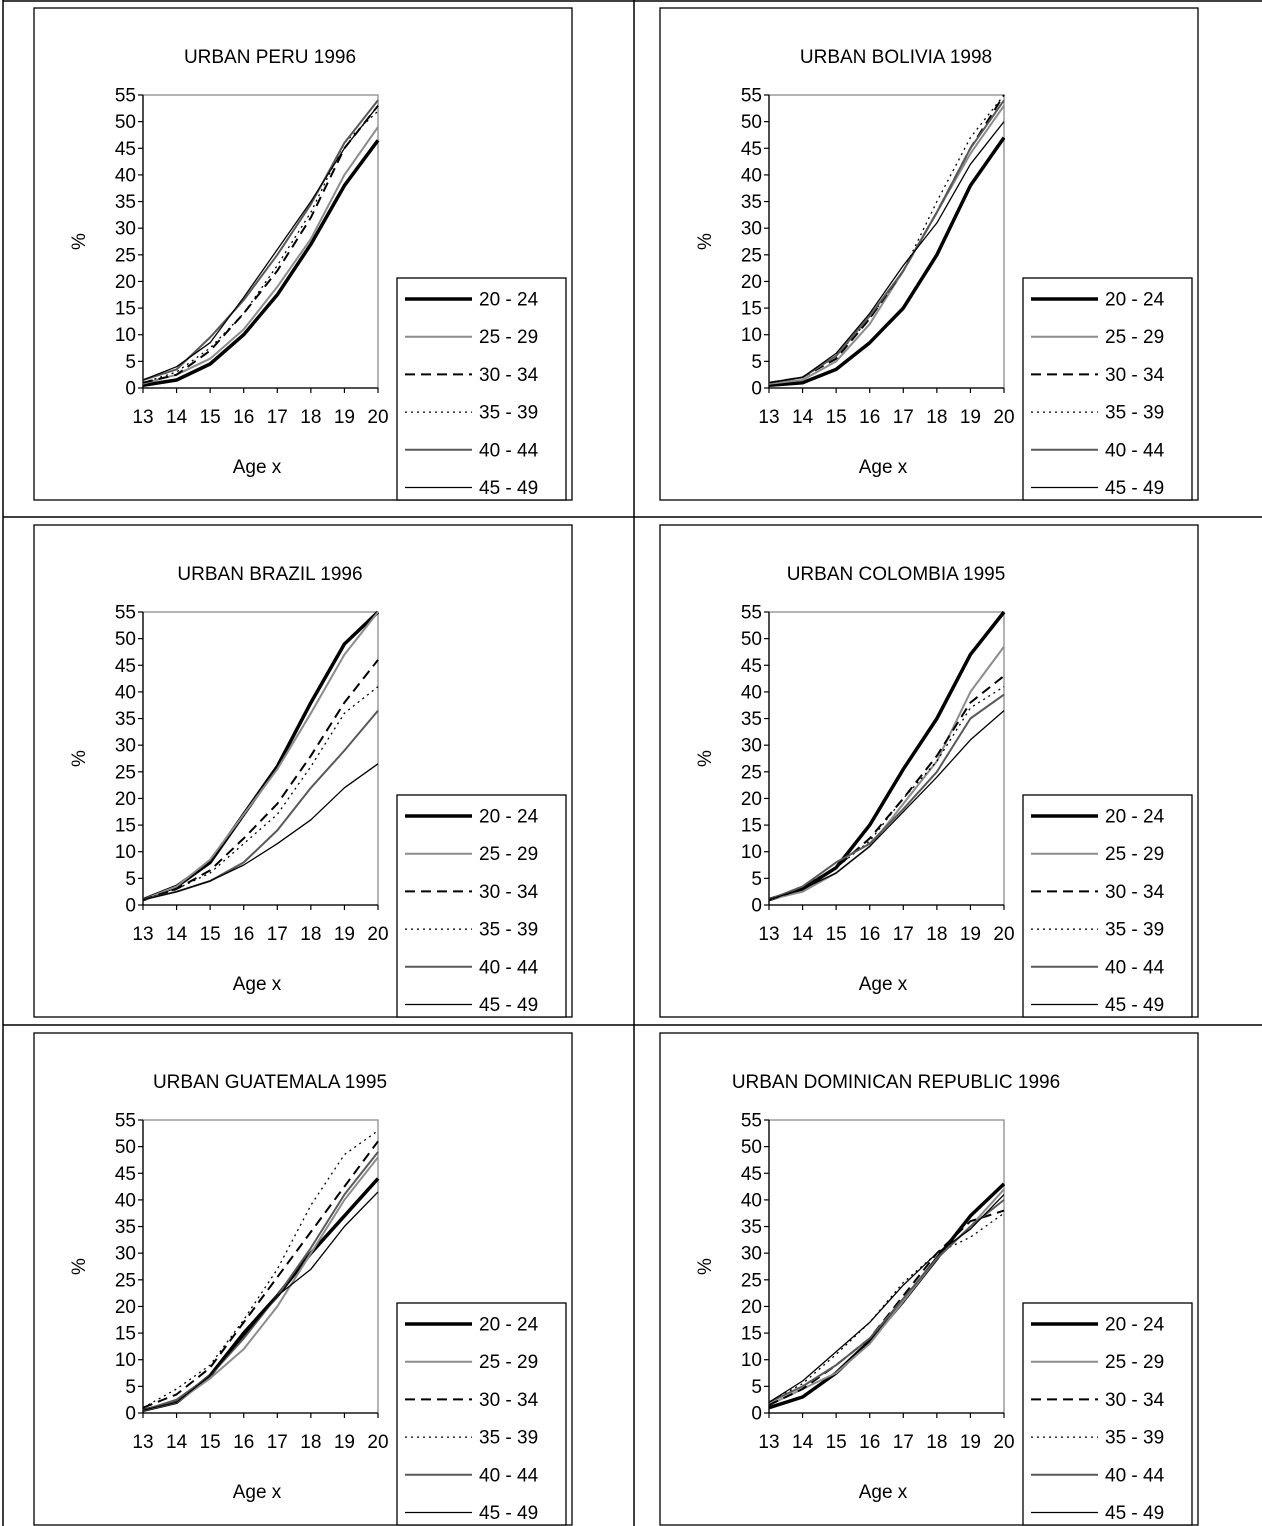 This screenshot has width=1262, height=1526. Describe the element at coordinates (125, 1174) in the screenshot. I see `y-tick-label: 45` at that location.